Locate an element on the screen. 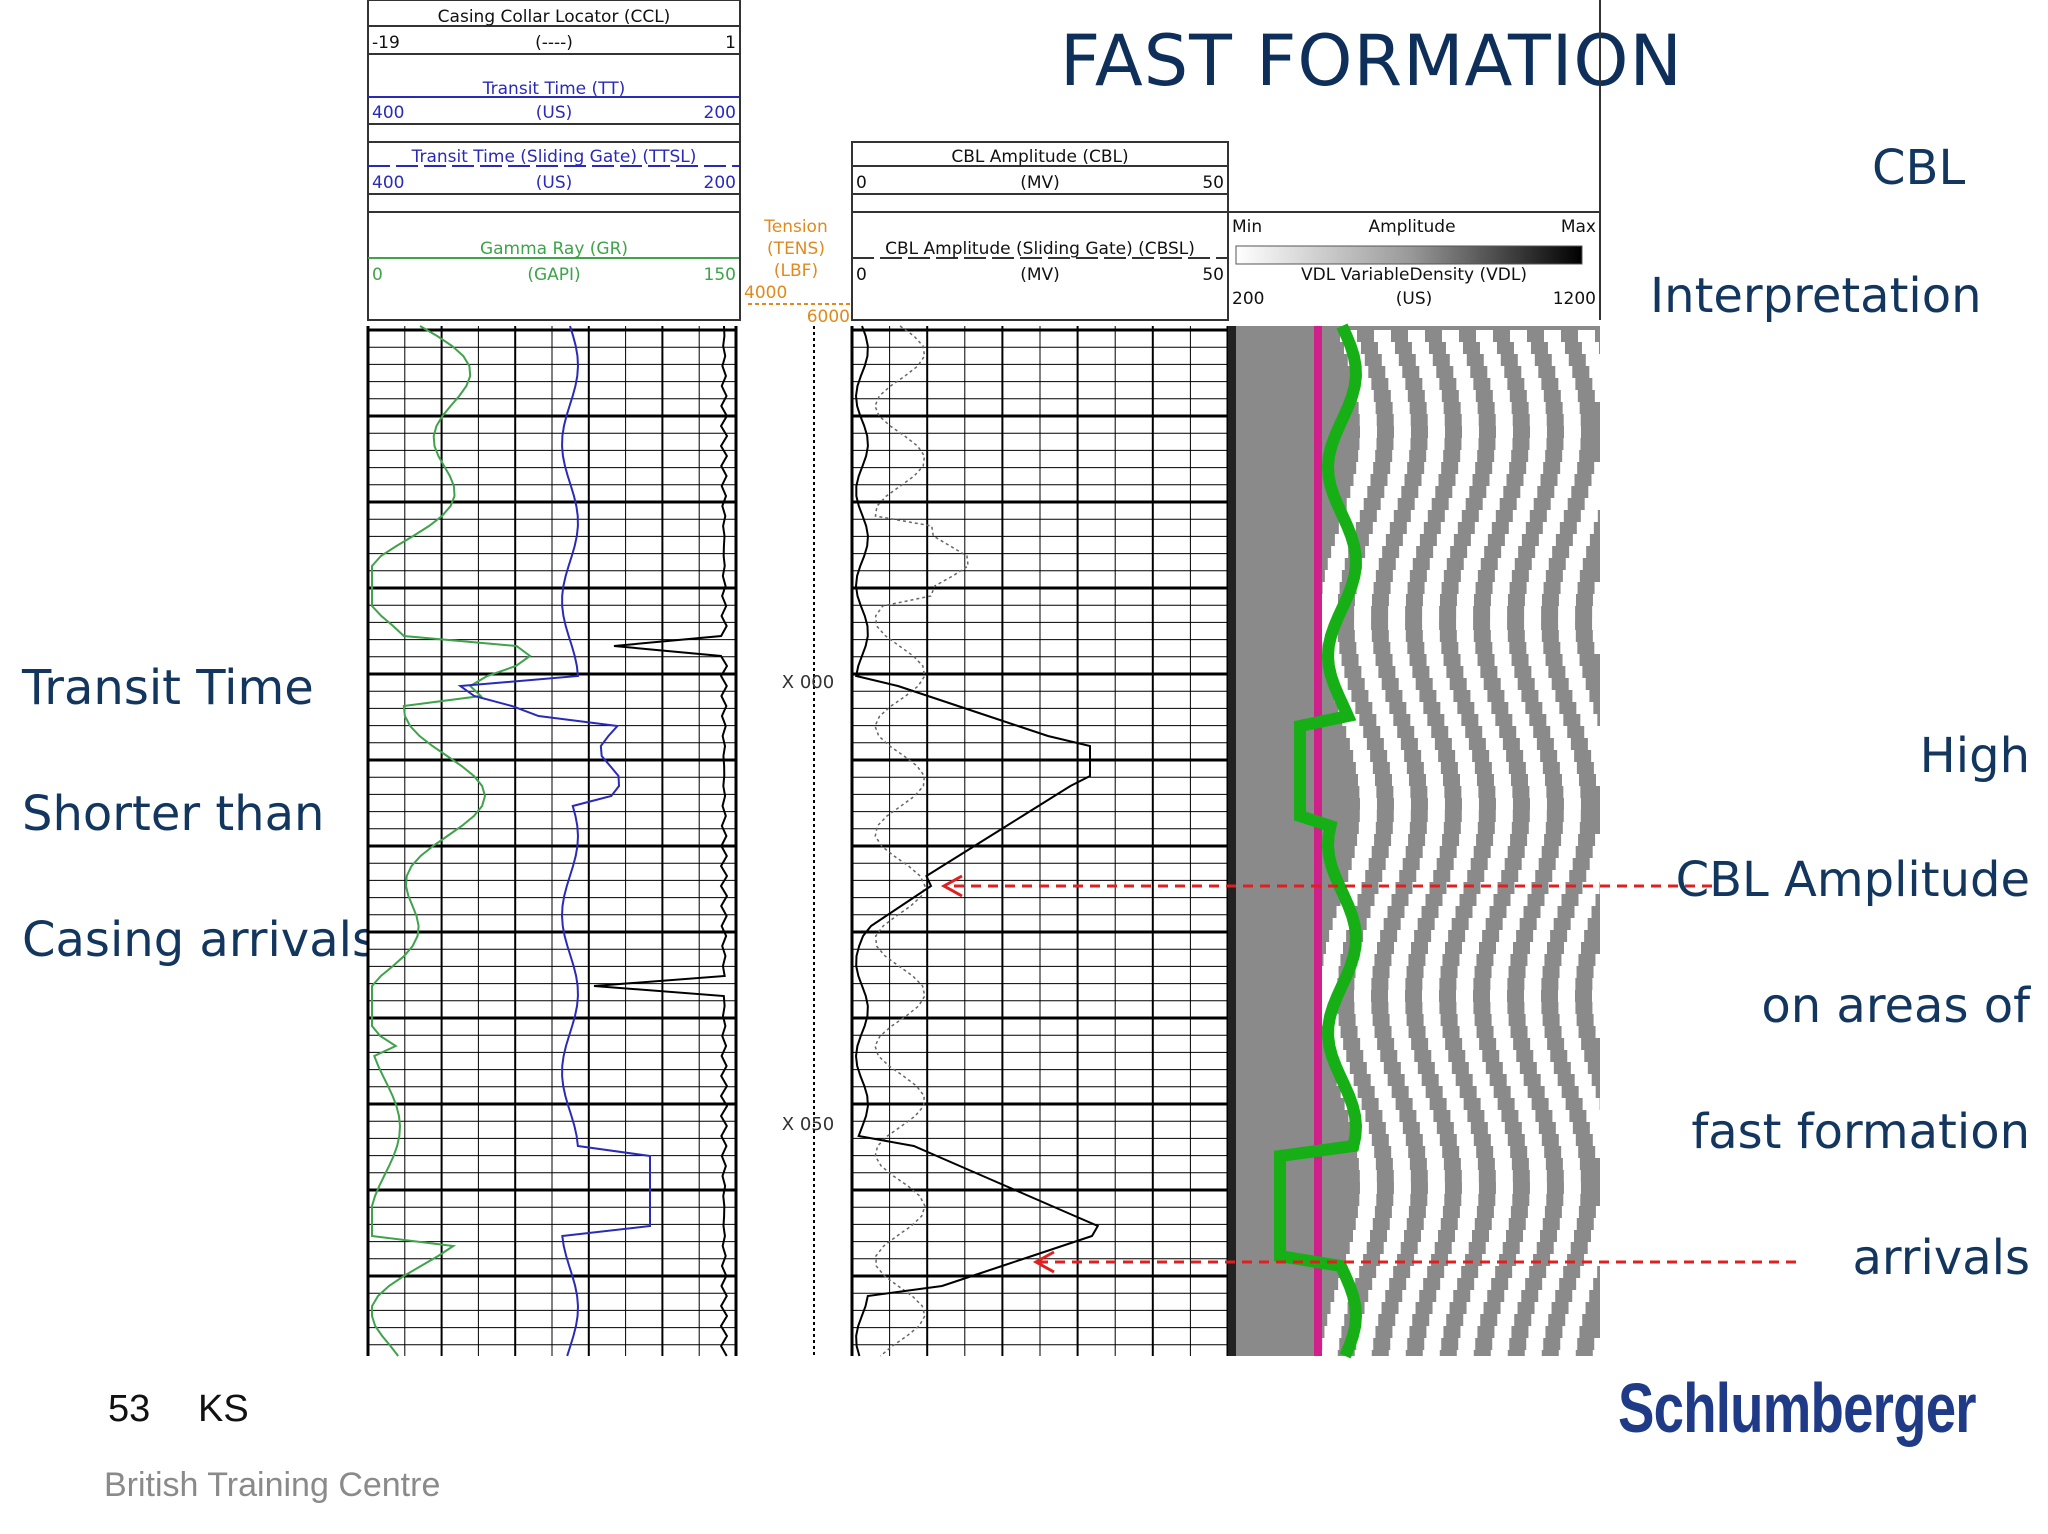  depth-label-2: X 050 is located at coordinates (808, 1124).